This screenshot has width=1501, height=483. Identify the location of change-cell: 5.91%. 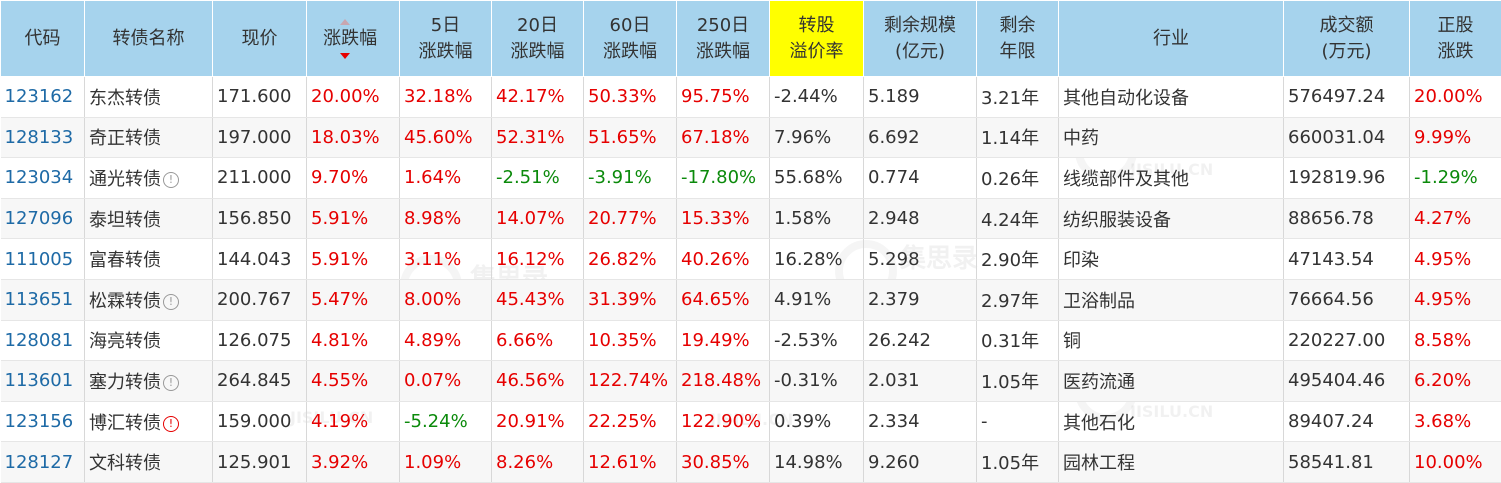
(353, 218).